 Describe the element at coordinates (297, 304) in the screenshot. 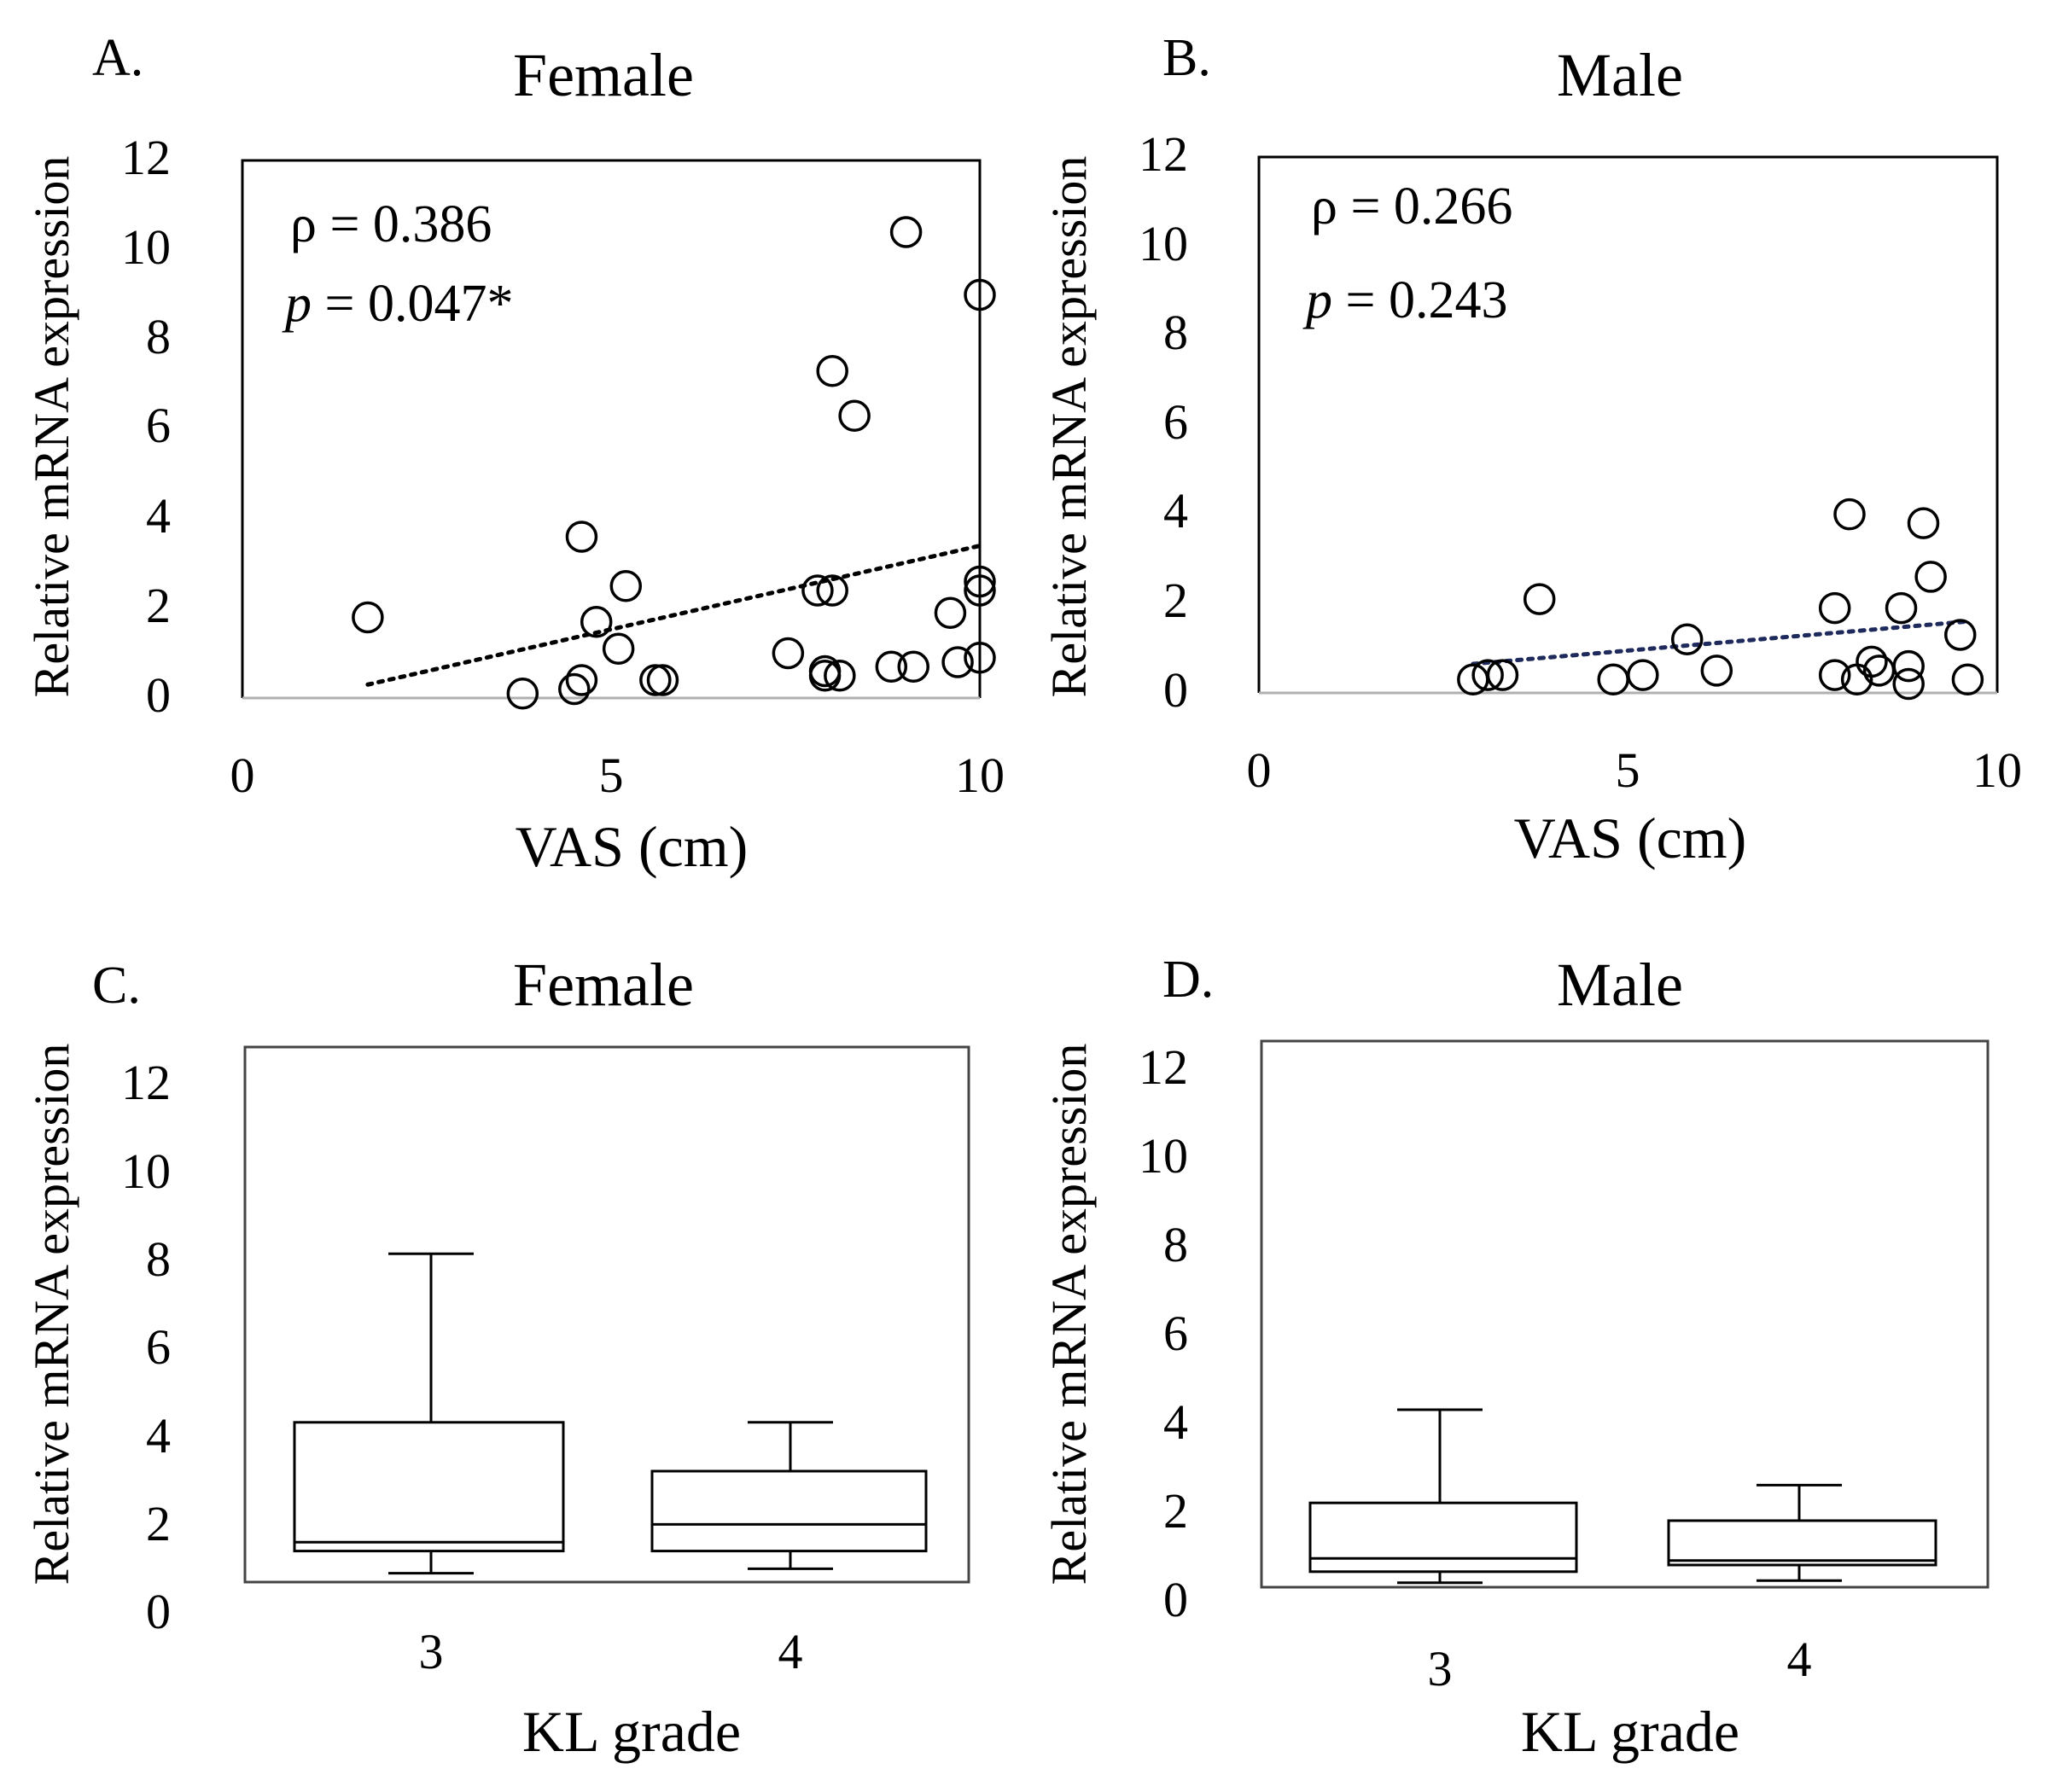

I see `p-symbol: p` at that location.